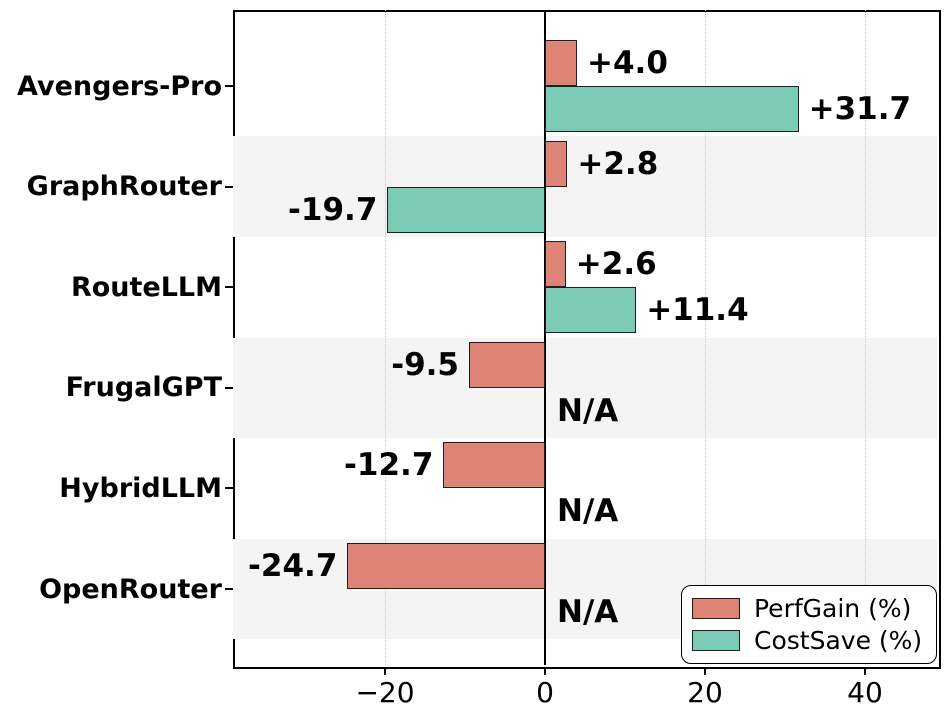 This screenshot has height=709, width=946. I want to click on category-label: OpenRouter, so click(130, 589).